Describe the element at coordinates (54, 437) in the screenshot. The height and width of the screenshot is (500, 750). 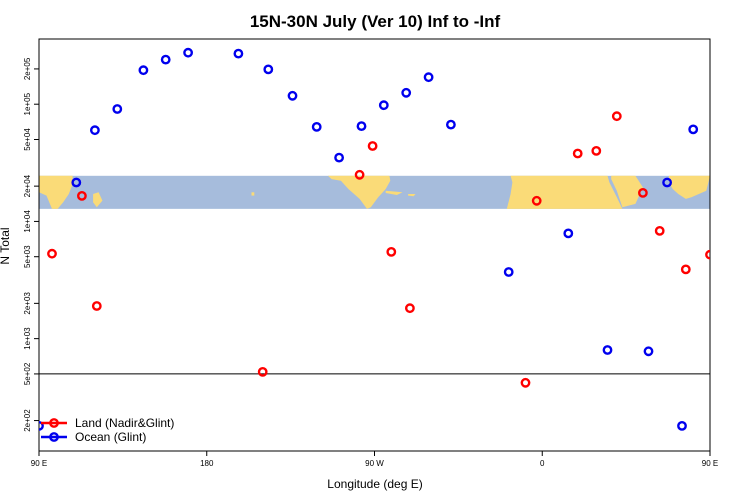
I see `legend-ocean-marker` at that location.